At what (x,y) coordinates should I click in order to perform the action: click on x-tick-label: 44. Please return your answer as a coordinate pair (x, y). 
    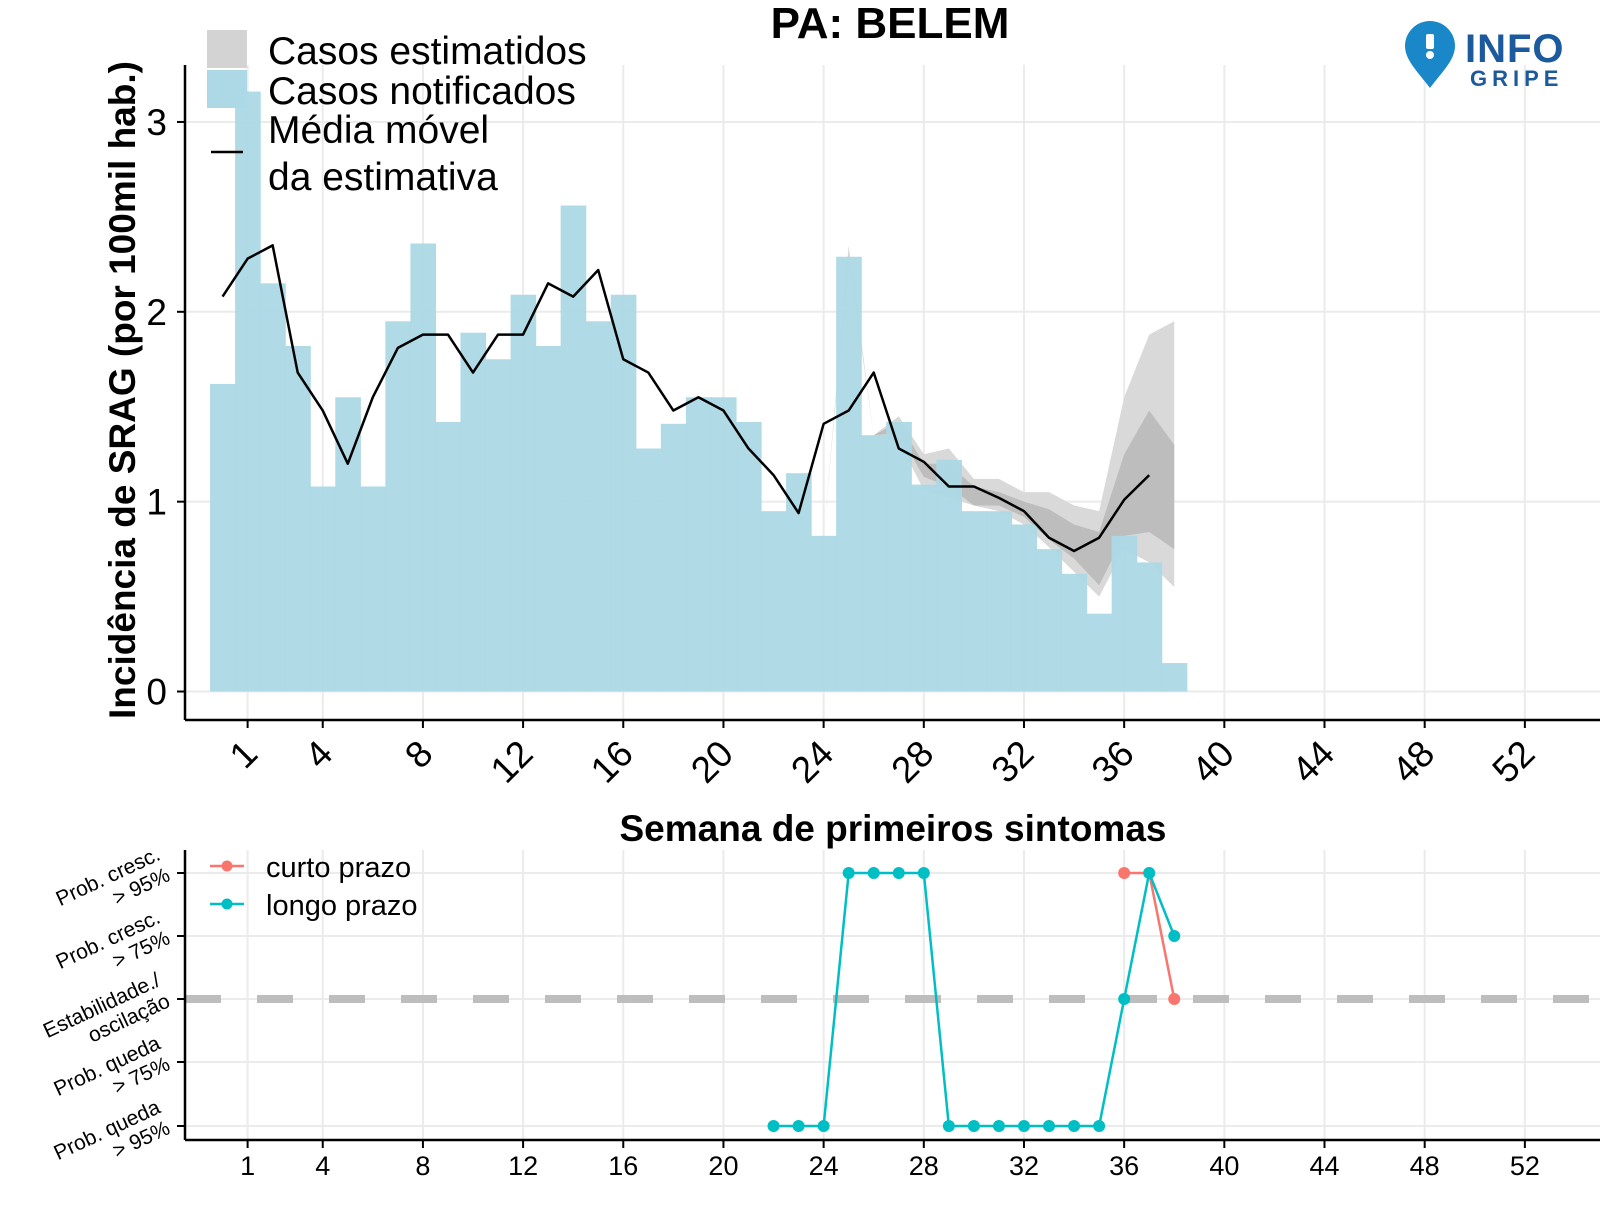
    Looking at the image, I should click on (1313, 762).